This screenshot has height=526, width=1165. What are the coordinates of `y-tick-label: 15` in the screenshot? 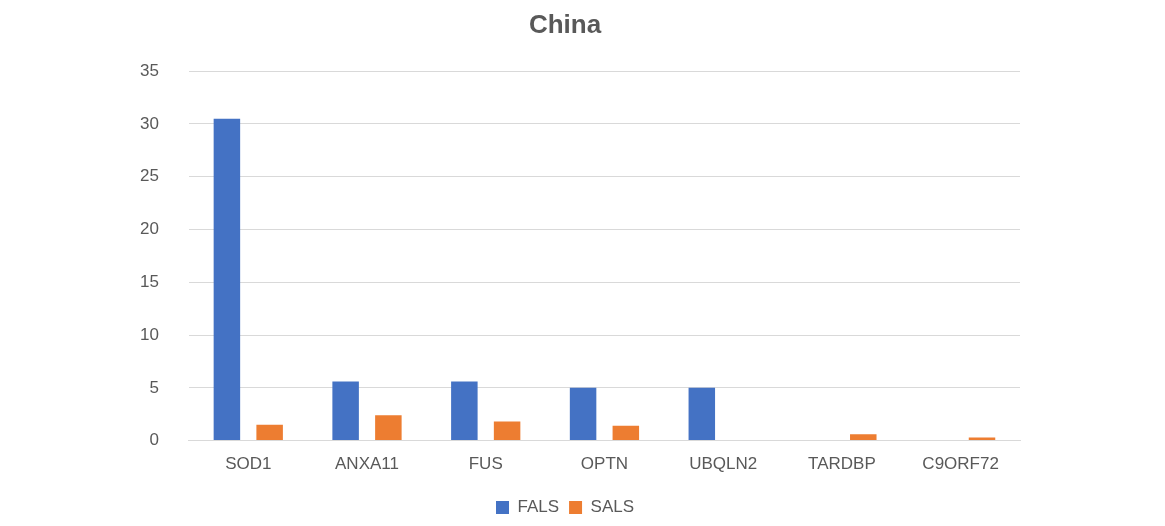 It's located at (149, 281).